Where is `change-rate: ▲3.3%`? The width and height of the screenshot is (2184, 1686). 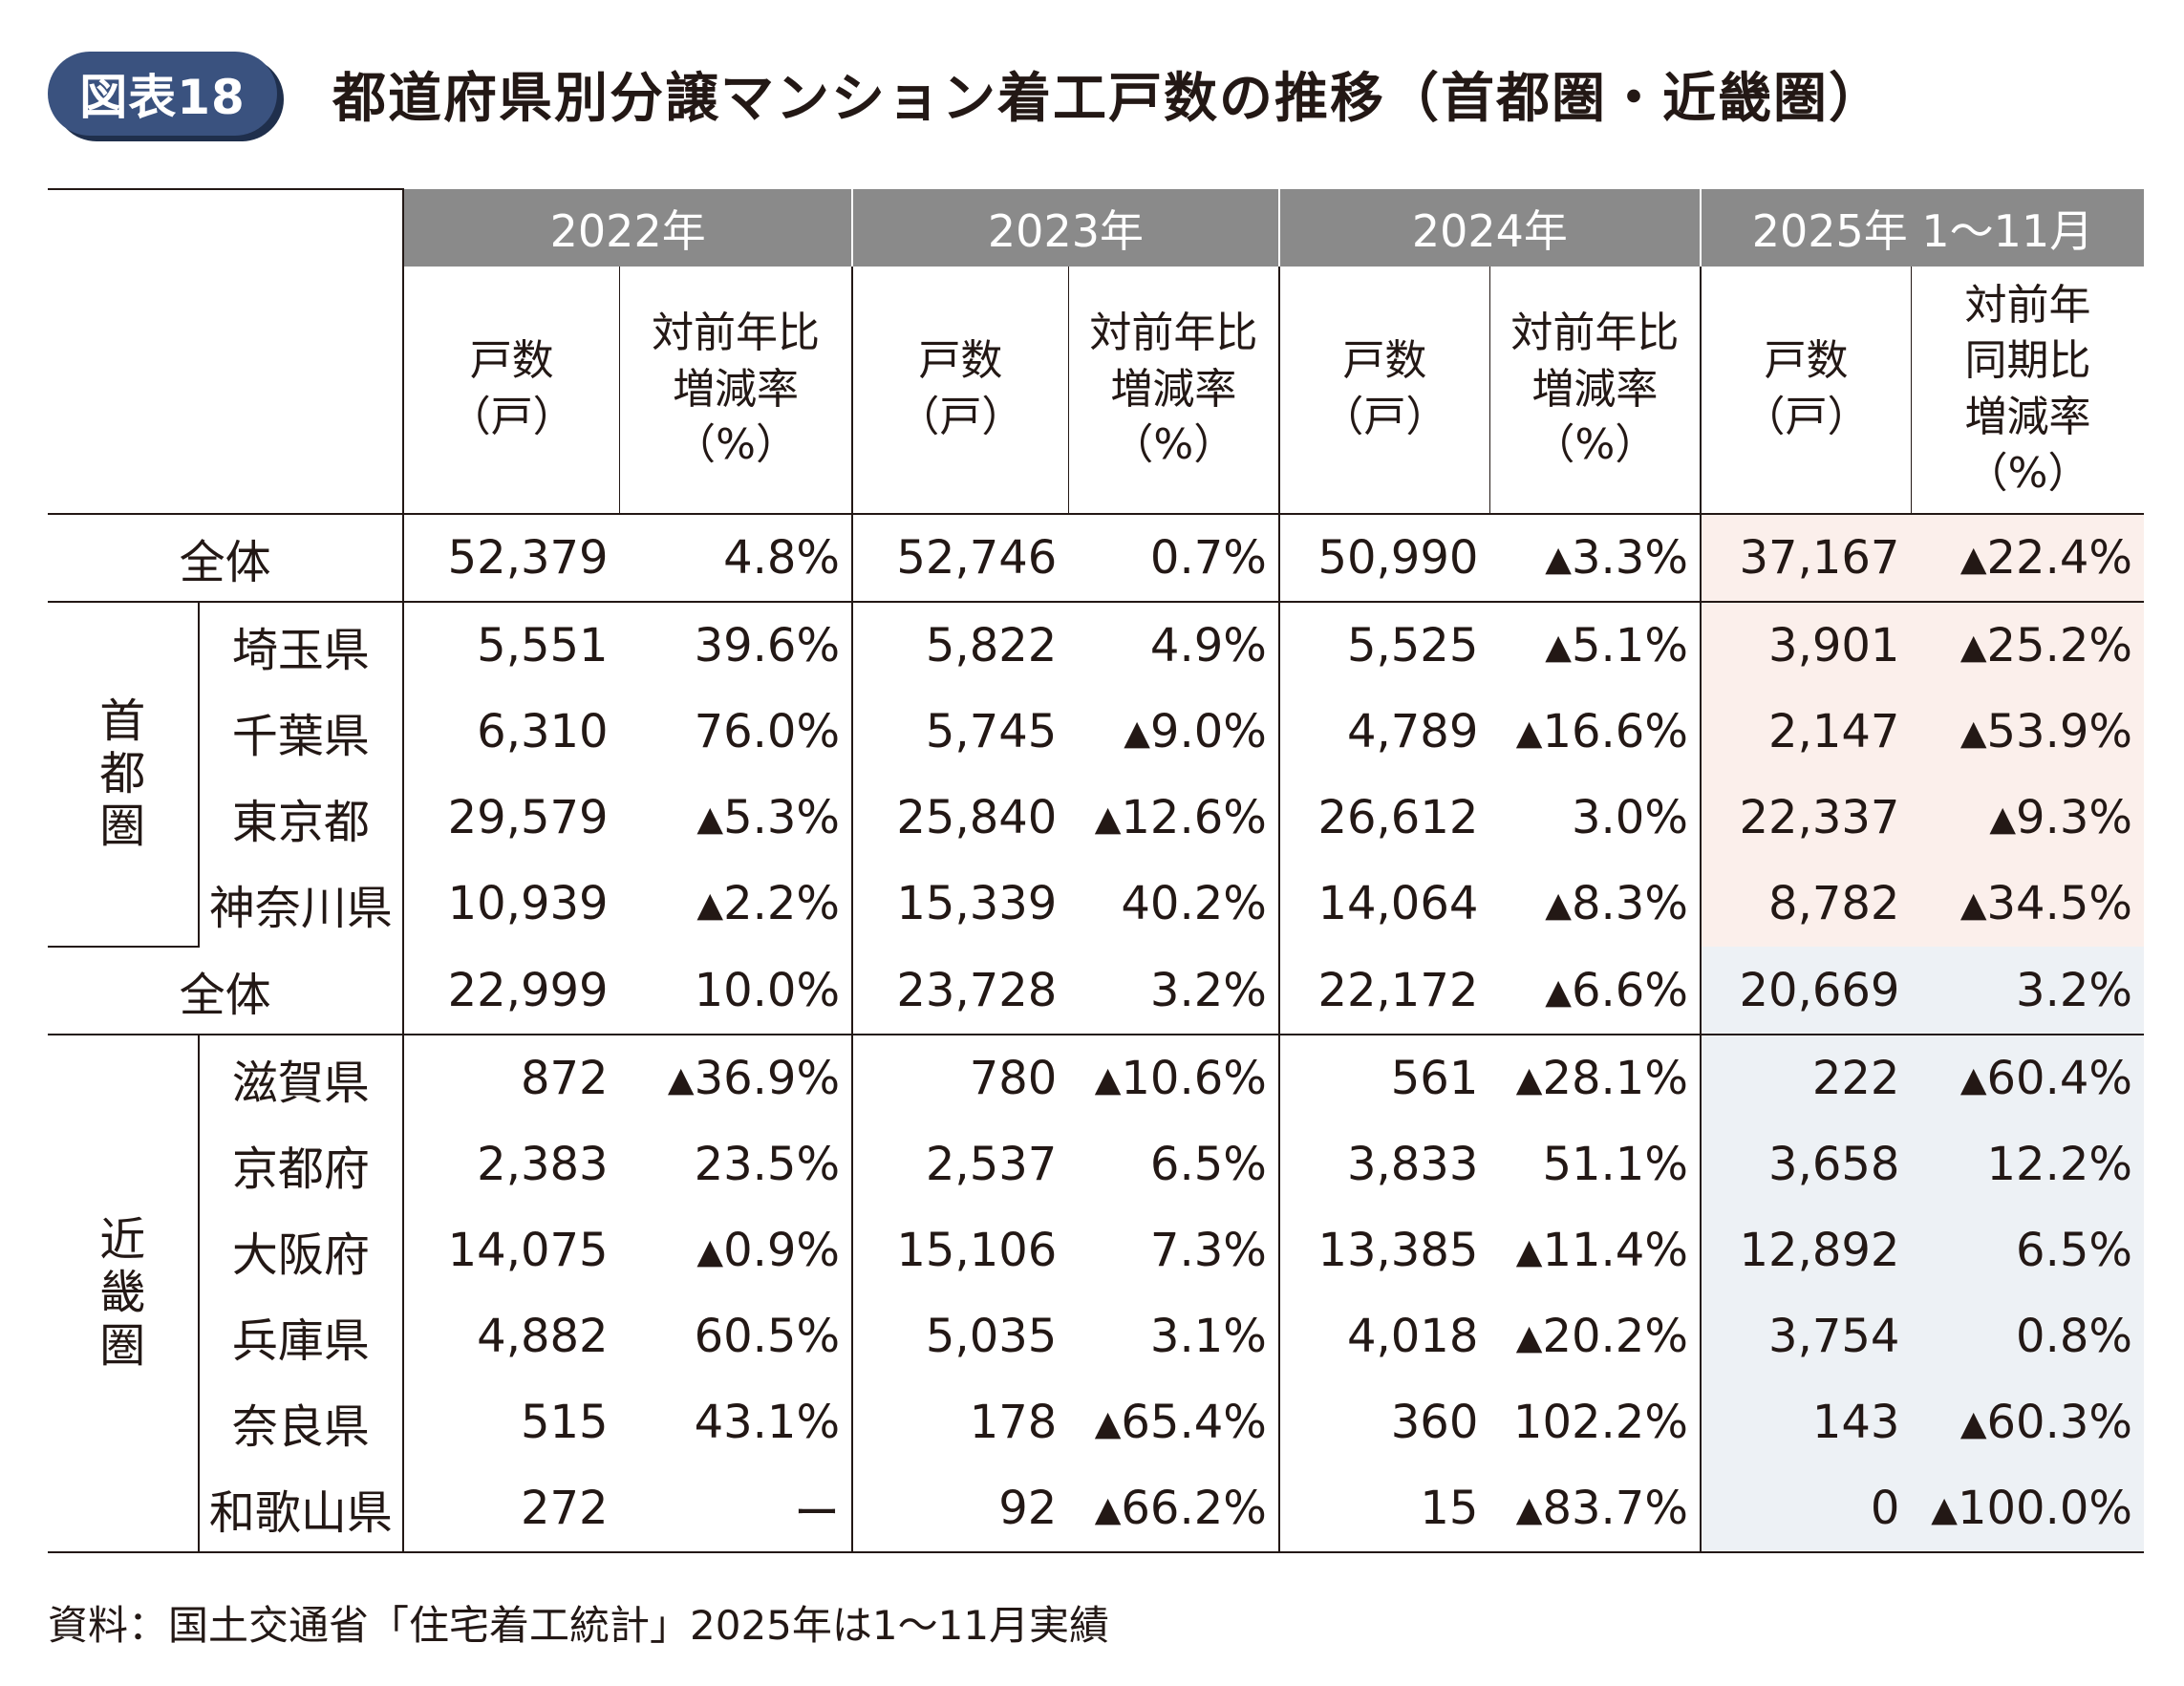
change-rate: ▲3.3% is located at coordinates (1595, 558).